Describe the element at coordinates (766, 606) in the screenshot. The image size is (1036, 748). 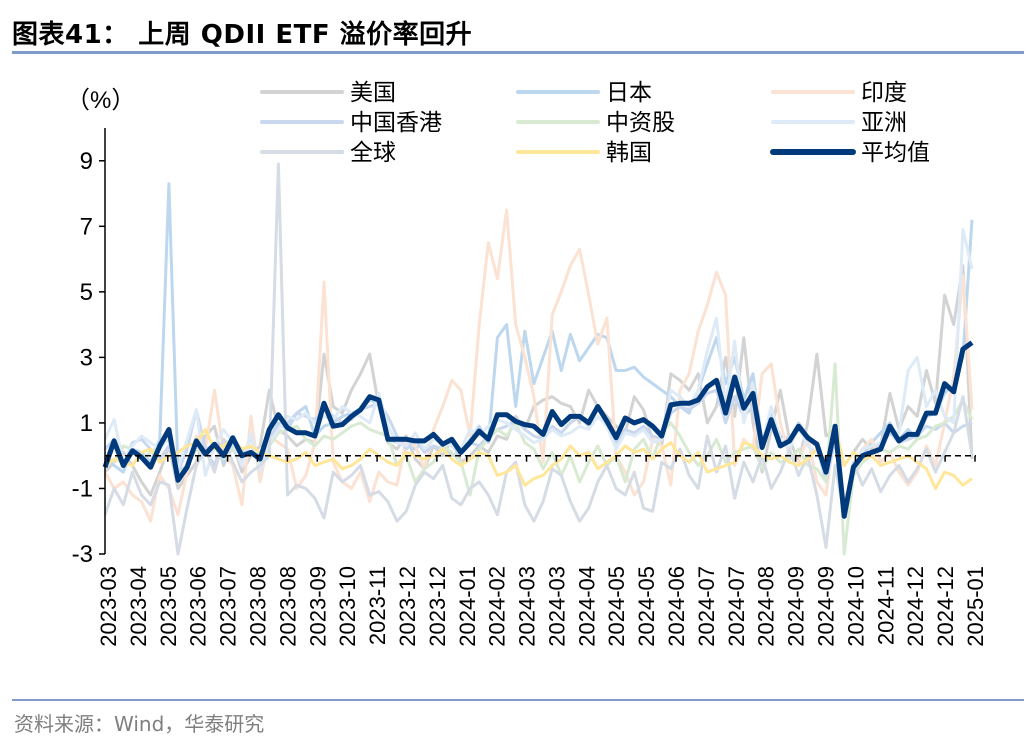
I see `x-tick-label: 2024-08` at that location.